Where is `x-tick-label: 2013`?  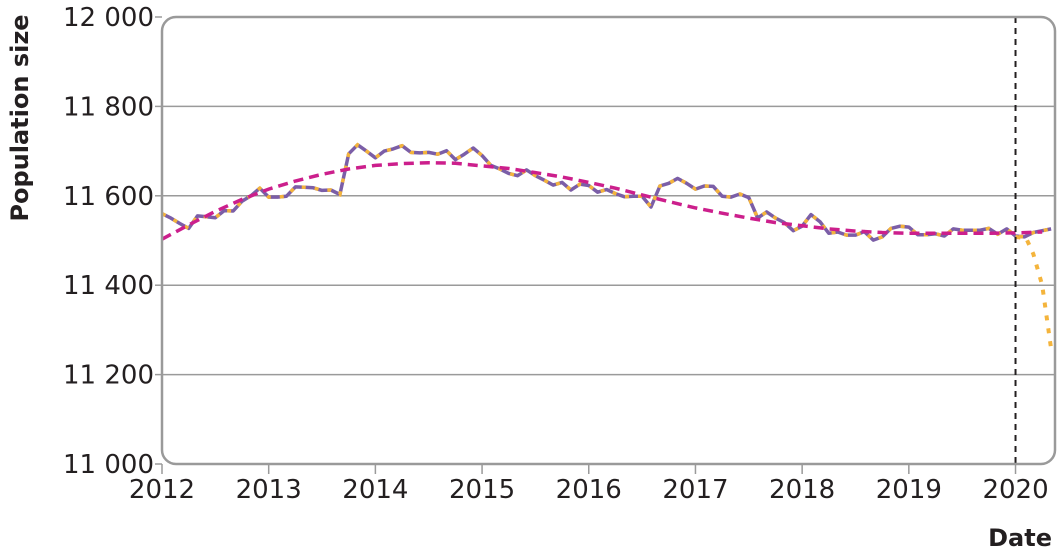
x-tick-label: 2013 is located at coordinates (269, 490).